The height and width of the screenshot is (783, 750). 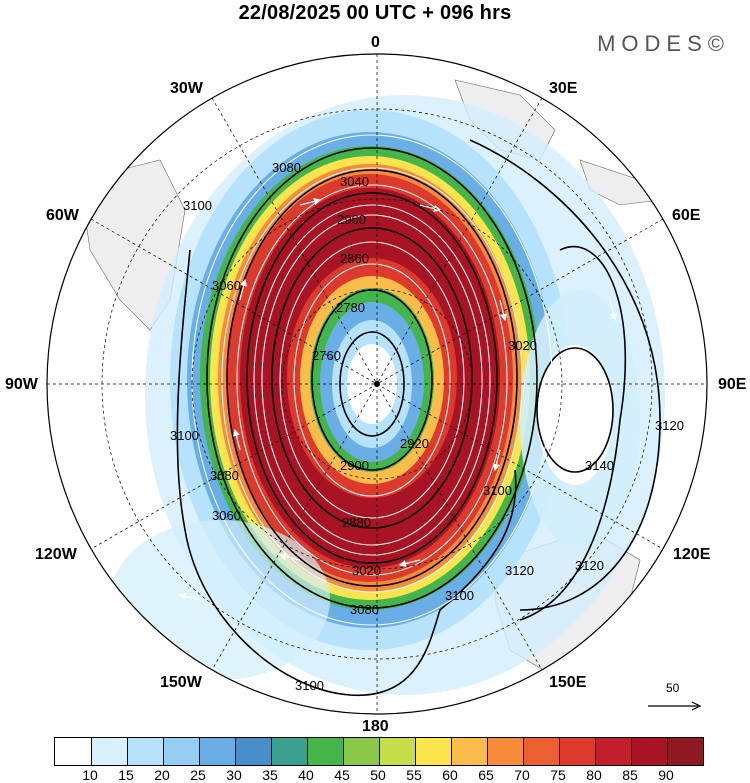 What do you see at coordinates (350, 307) in the screenshot?
I see `contour-label: 2780` at bounding box center [350, 307].